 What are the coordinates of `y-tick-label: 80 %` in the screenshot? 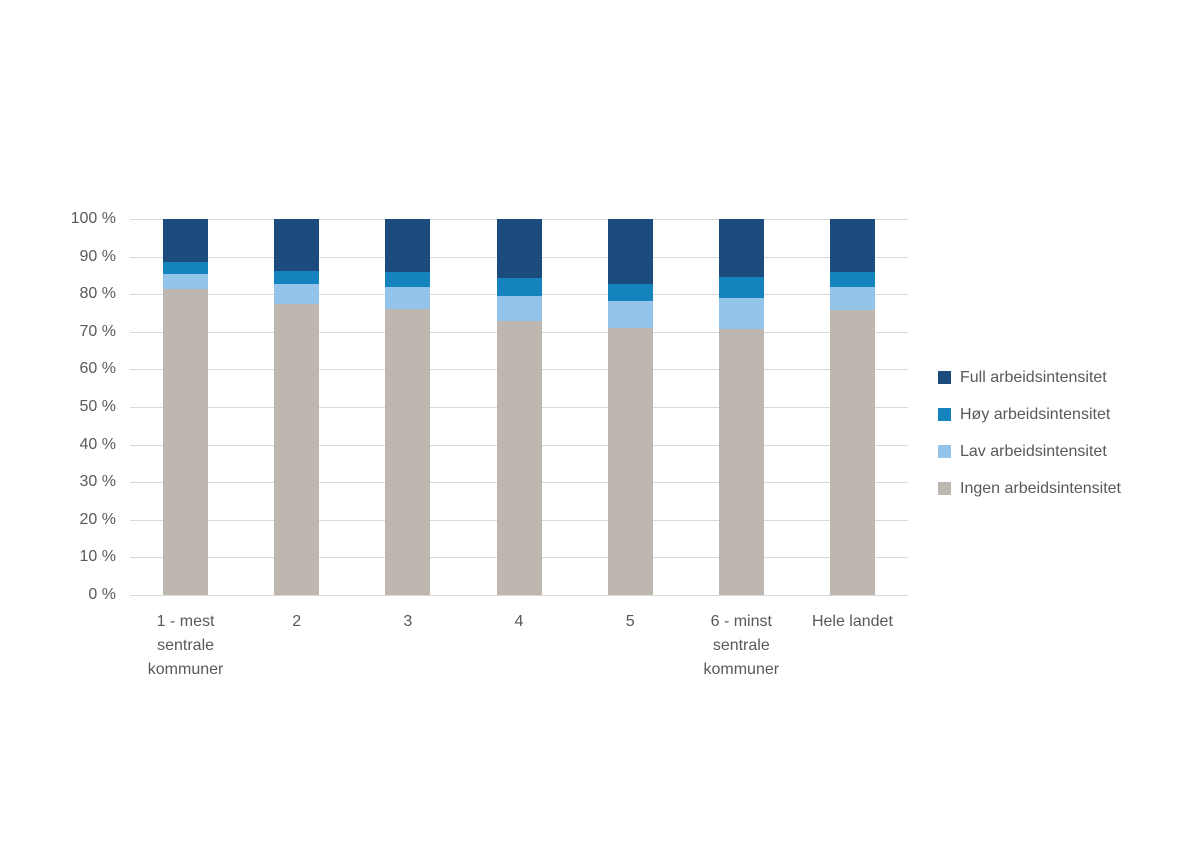 It's located at (97, 294).